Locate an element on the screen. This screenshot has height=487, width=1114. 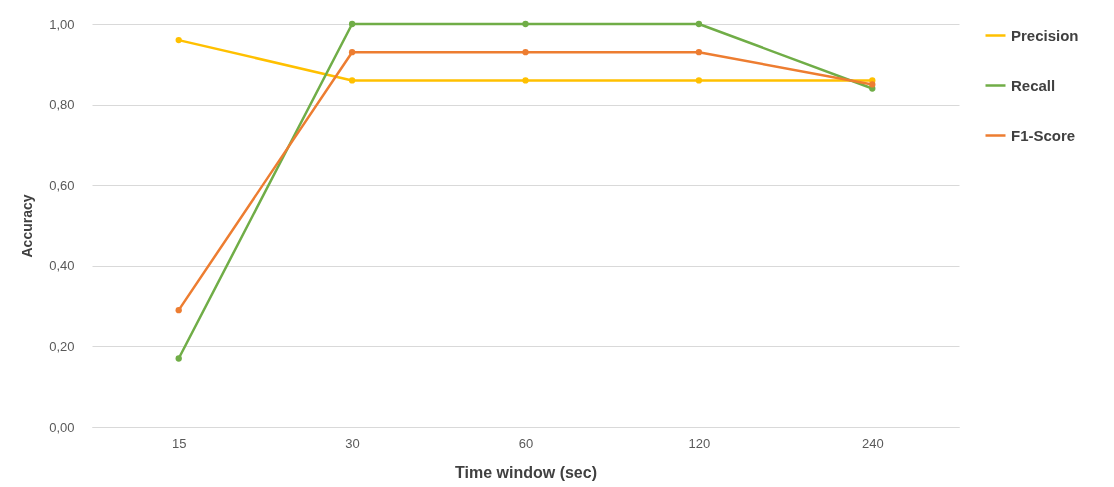
y-tick-label: 0,00 is located at coordinates (62, 427).